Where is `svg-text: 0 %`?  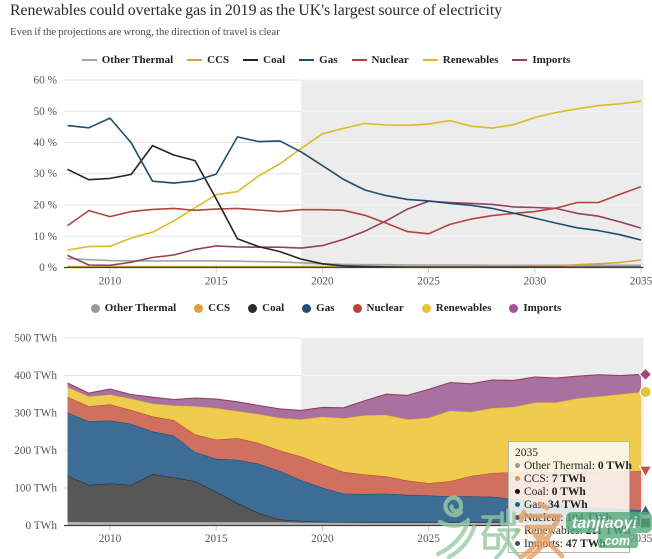
svg-text: 0 % is located at coordinates (48, 268).